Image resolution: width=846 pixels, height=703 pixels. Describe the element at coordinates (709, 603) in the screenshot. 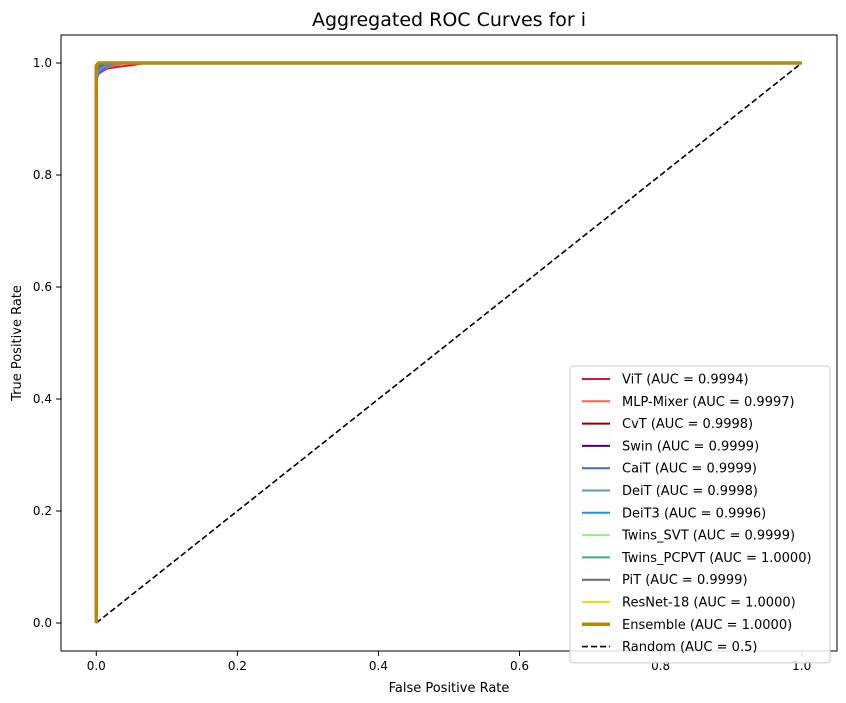

I see `legend-label: ResNet-18 (AUC = 1.0000)` at that location.